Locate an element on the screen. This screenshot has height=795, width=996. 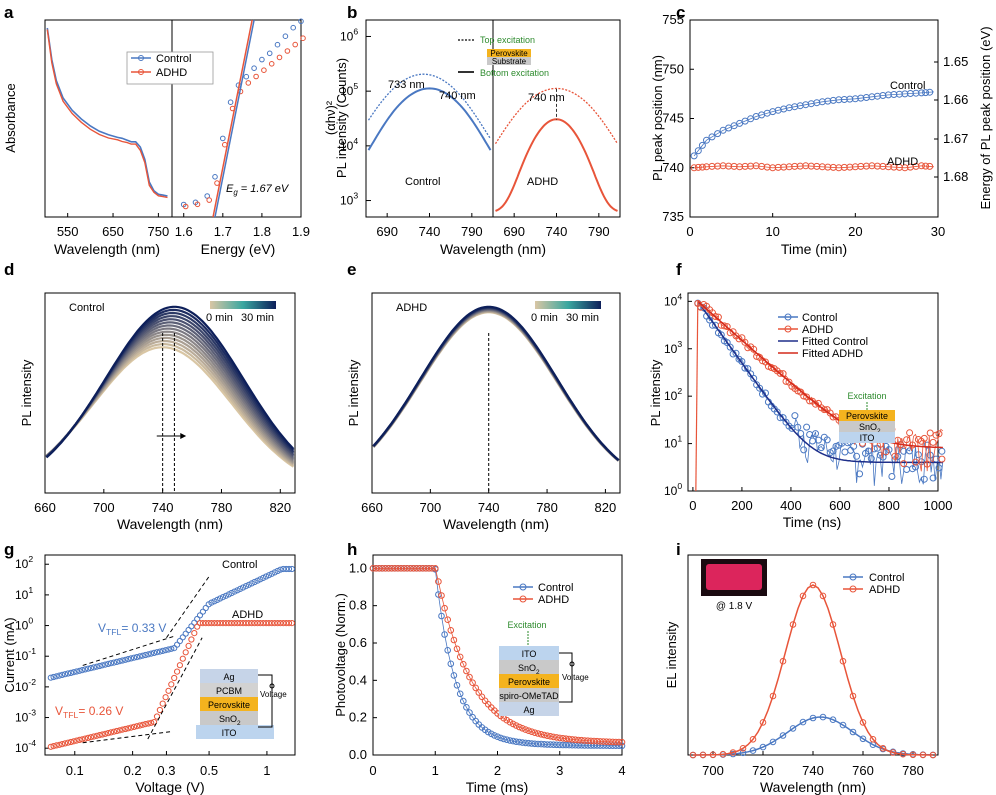
panel-g-ylabel: Current (mA) is located at coordinates (9, 654).